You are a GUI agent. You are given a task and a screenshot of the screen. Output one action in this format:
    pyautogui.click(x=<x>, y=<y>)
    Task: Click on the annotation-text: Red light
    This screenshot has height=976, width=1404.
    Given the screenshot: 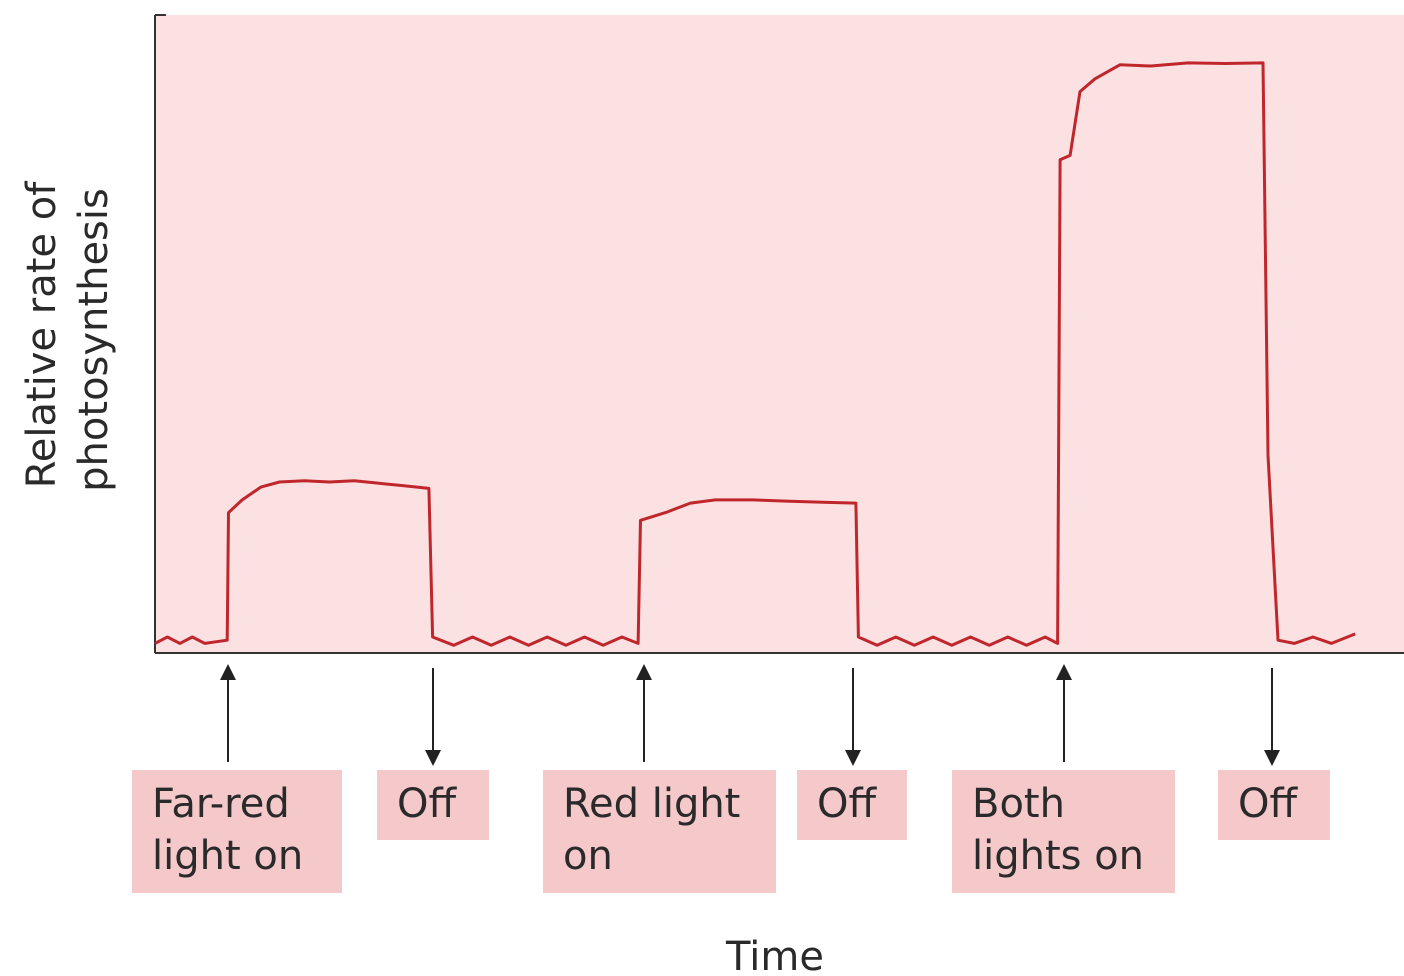 What is the action you would take?
    pyautogui.click(x=651, y=804)
    